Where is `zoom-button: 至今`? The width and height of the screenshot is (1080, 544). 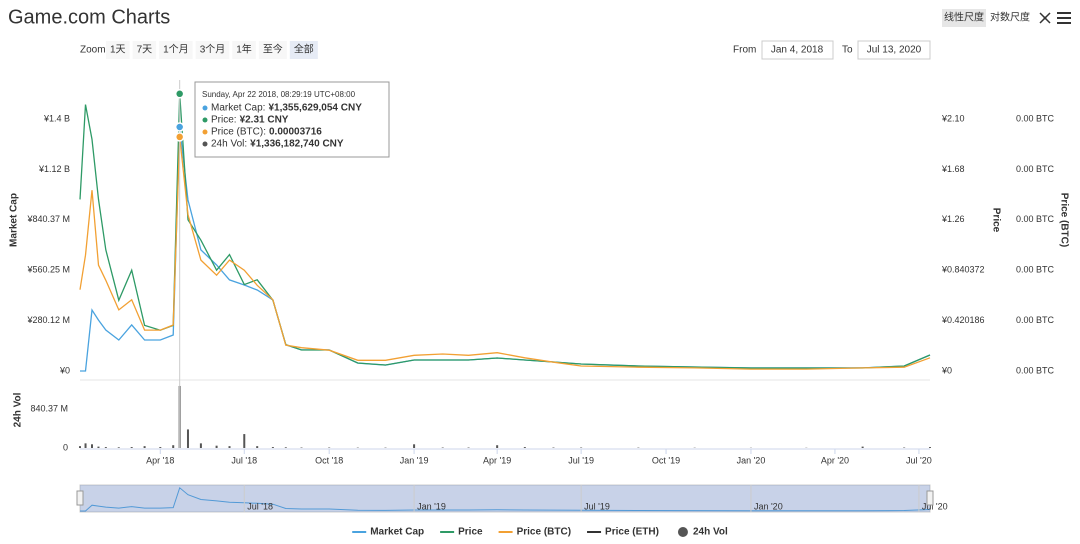 zoom-button: 至今 is located at coordinates (273, 49).